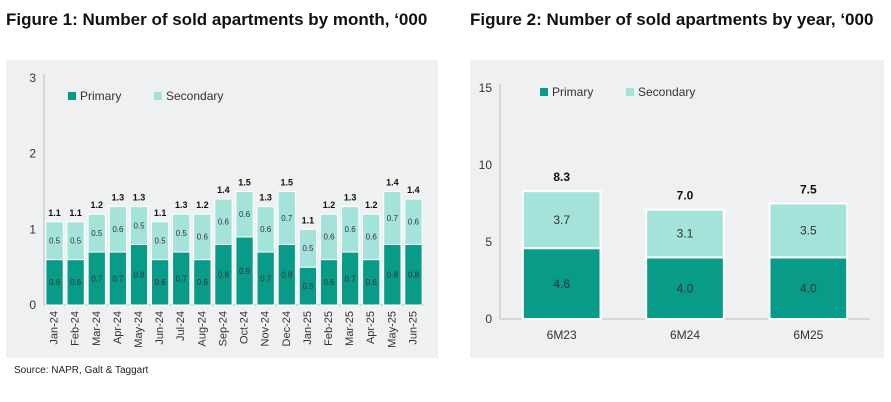 This screenshot has height=402, width=891. Describe the element at coordinates (308, 328) in the screenshot. I see `x-tick-label: Jan-25` at that location.